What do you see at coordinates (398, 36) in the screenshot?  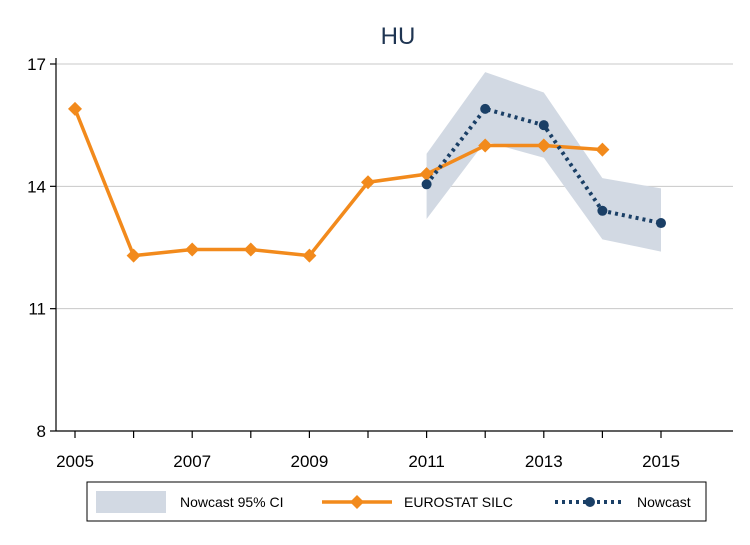 I see `chart-title: HU` at bounding box center [398, 36].